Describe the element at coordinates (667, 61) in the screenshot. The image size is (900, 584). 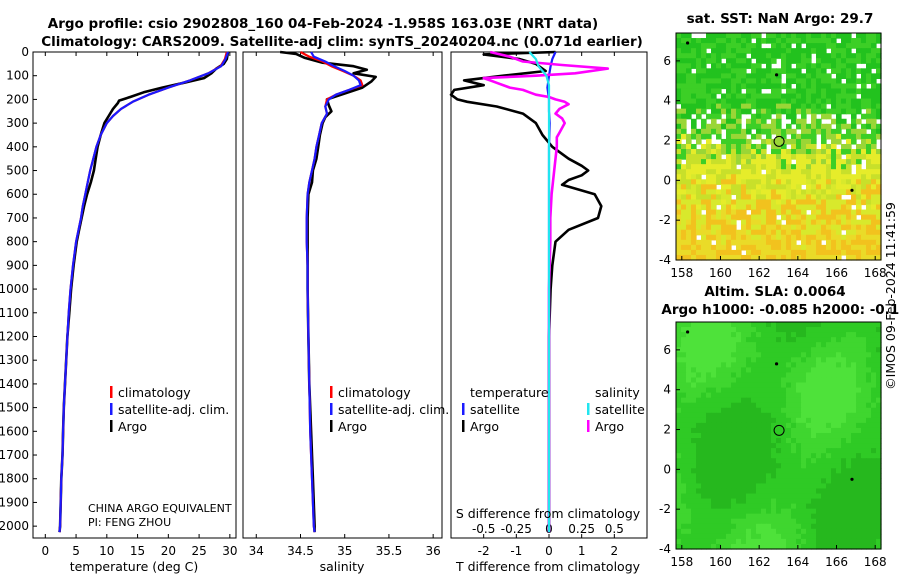
I see `map-y-tick-label: 6` at that location.